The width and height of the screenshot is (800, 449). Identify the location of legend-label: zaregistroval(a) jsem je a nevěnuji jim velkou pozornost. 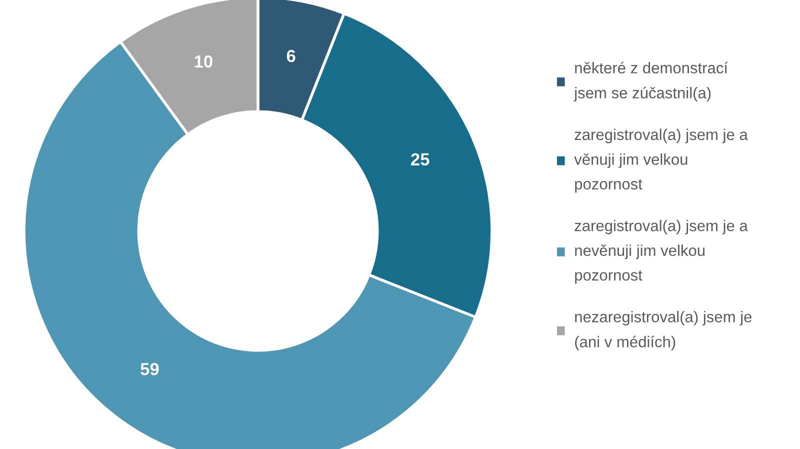
(661, 252).